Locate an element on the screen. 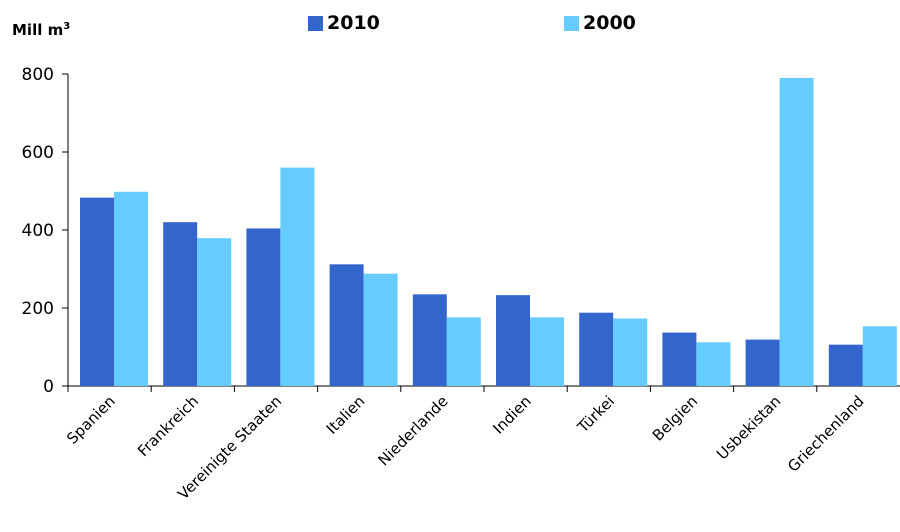 The image size is (900, 532). legend-label-2010: 2010 is located at coordinates (353, 23).